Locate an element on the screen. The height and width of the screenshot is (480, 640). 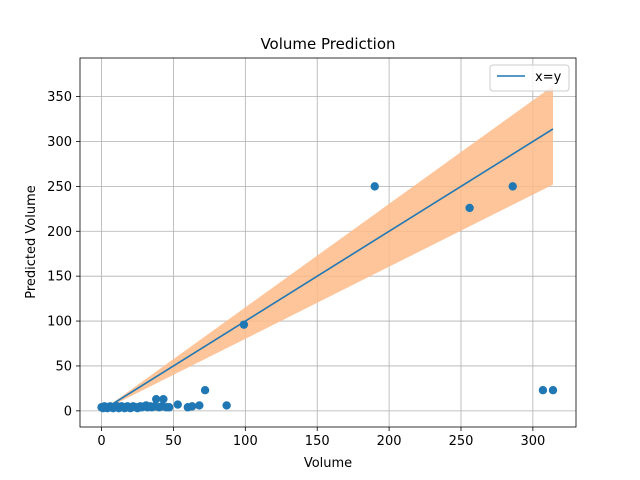
x-tick-label: 200 is located at coordinates (389, 441).